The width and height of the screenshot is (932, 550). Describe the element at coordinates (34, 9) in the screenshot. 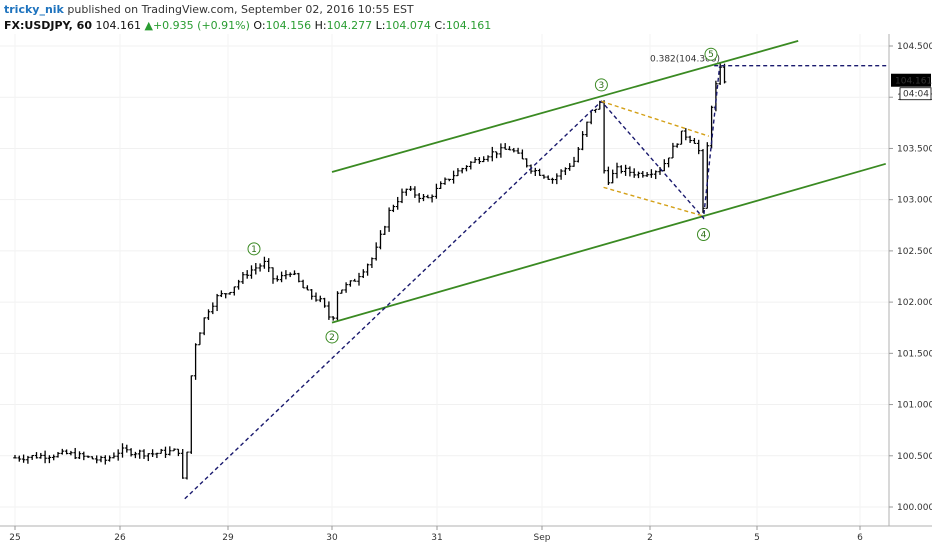

I see `author-name: tricky_nik` at that location.